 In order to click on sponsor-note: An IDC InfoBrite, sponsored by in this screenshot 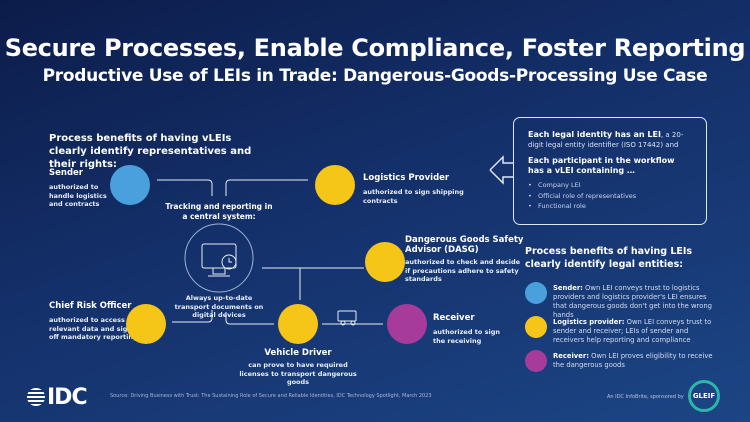, I will do `click(645, 397)`.